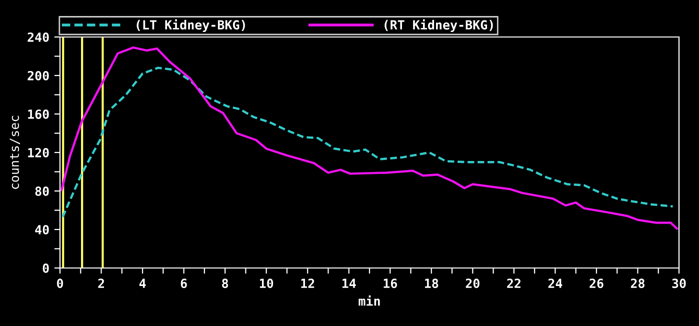 This screenshot has height=326, width=699. I want to click on x-tick-label: 8, so click(225, 283).